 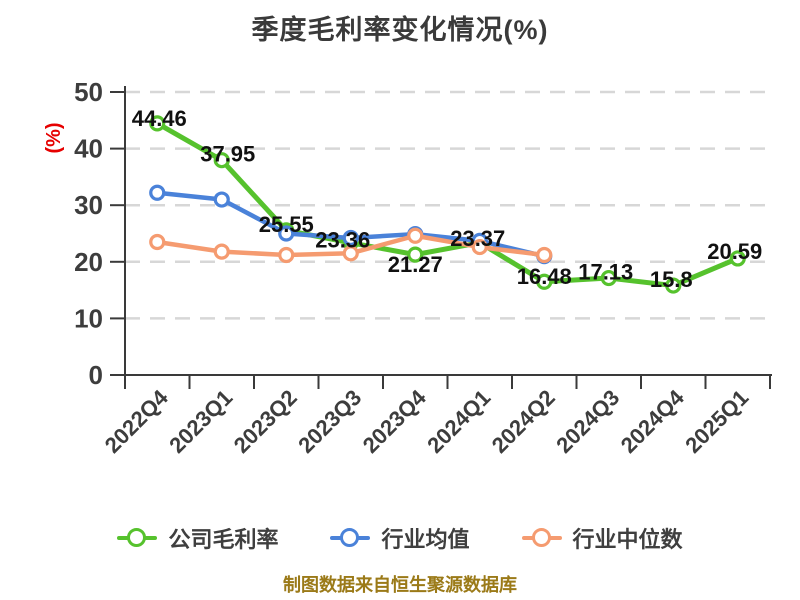 I want to click on x-tick-label-2024Q3: 2024Q3, so click(x=587, y=421).